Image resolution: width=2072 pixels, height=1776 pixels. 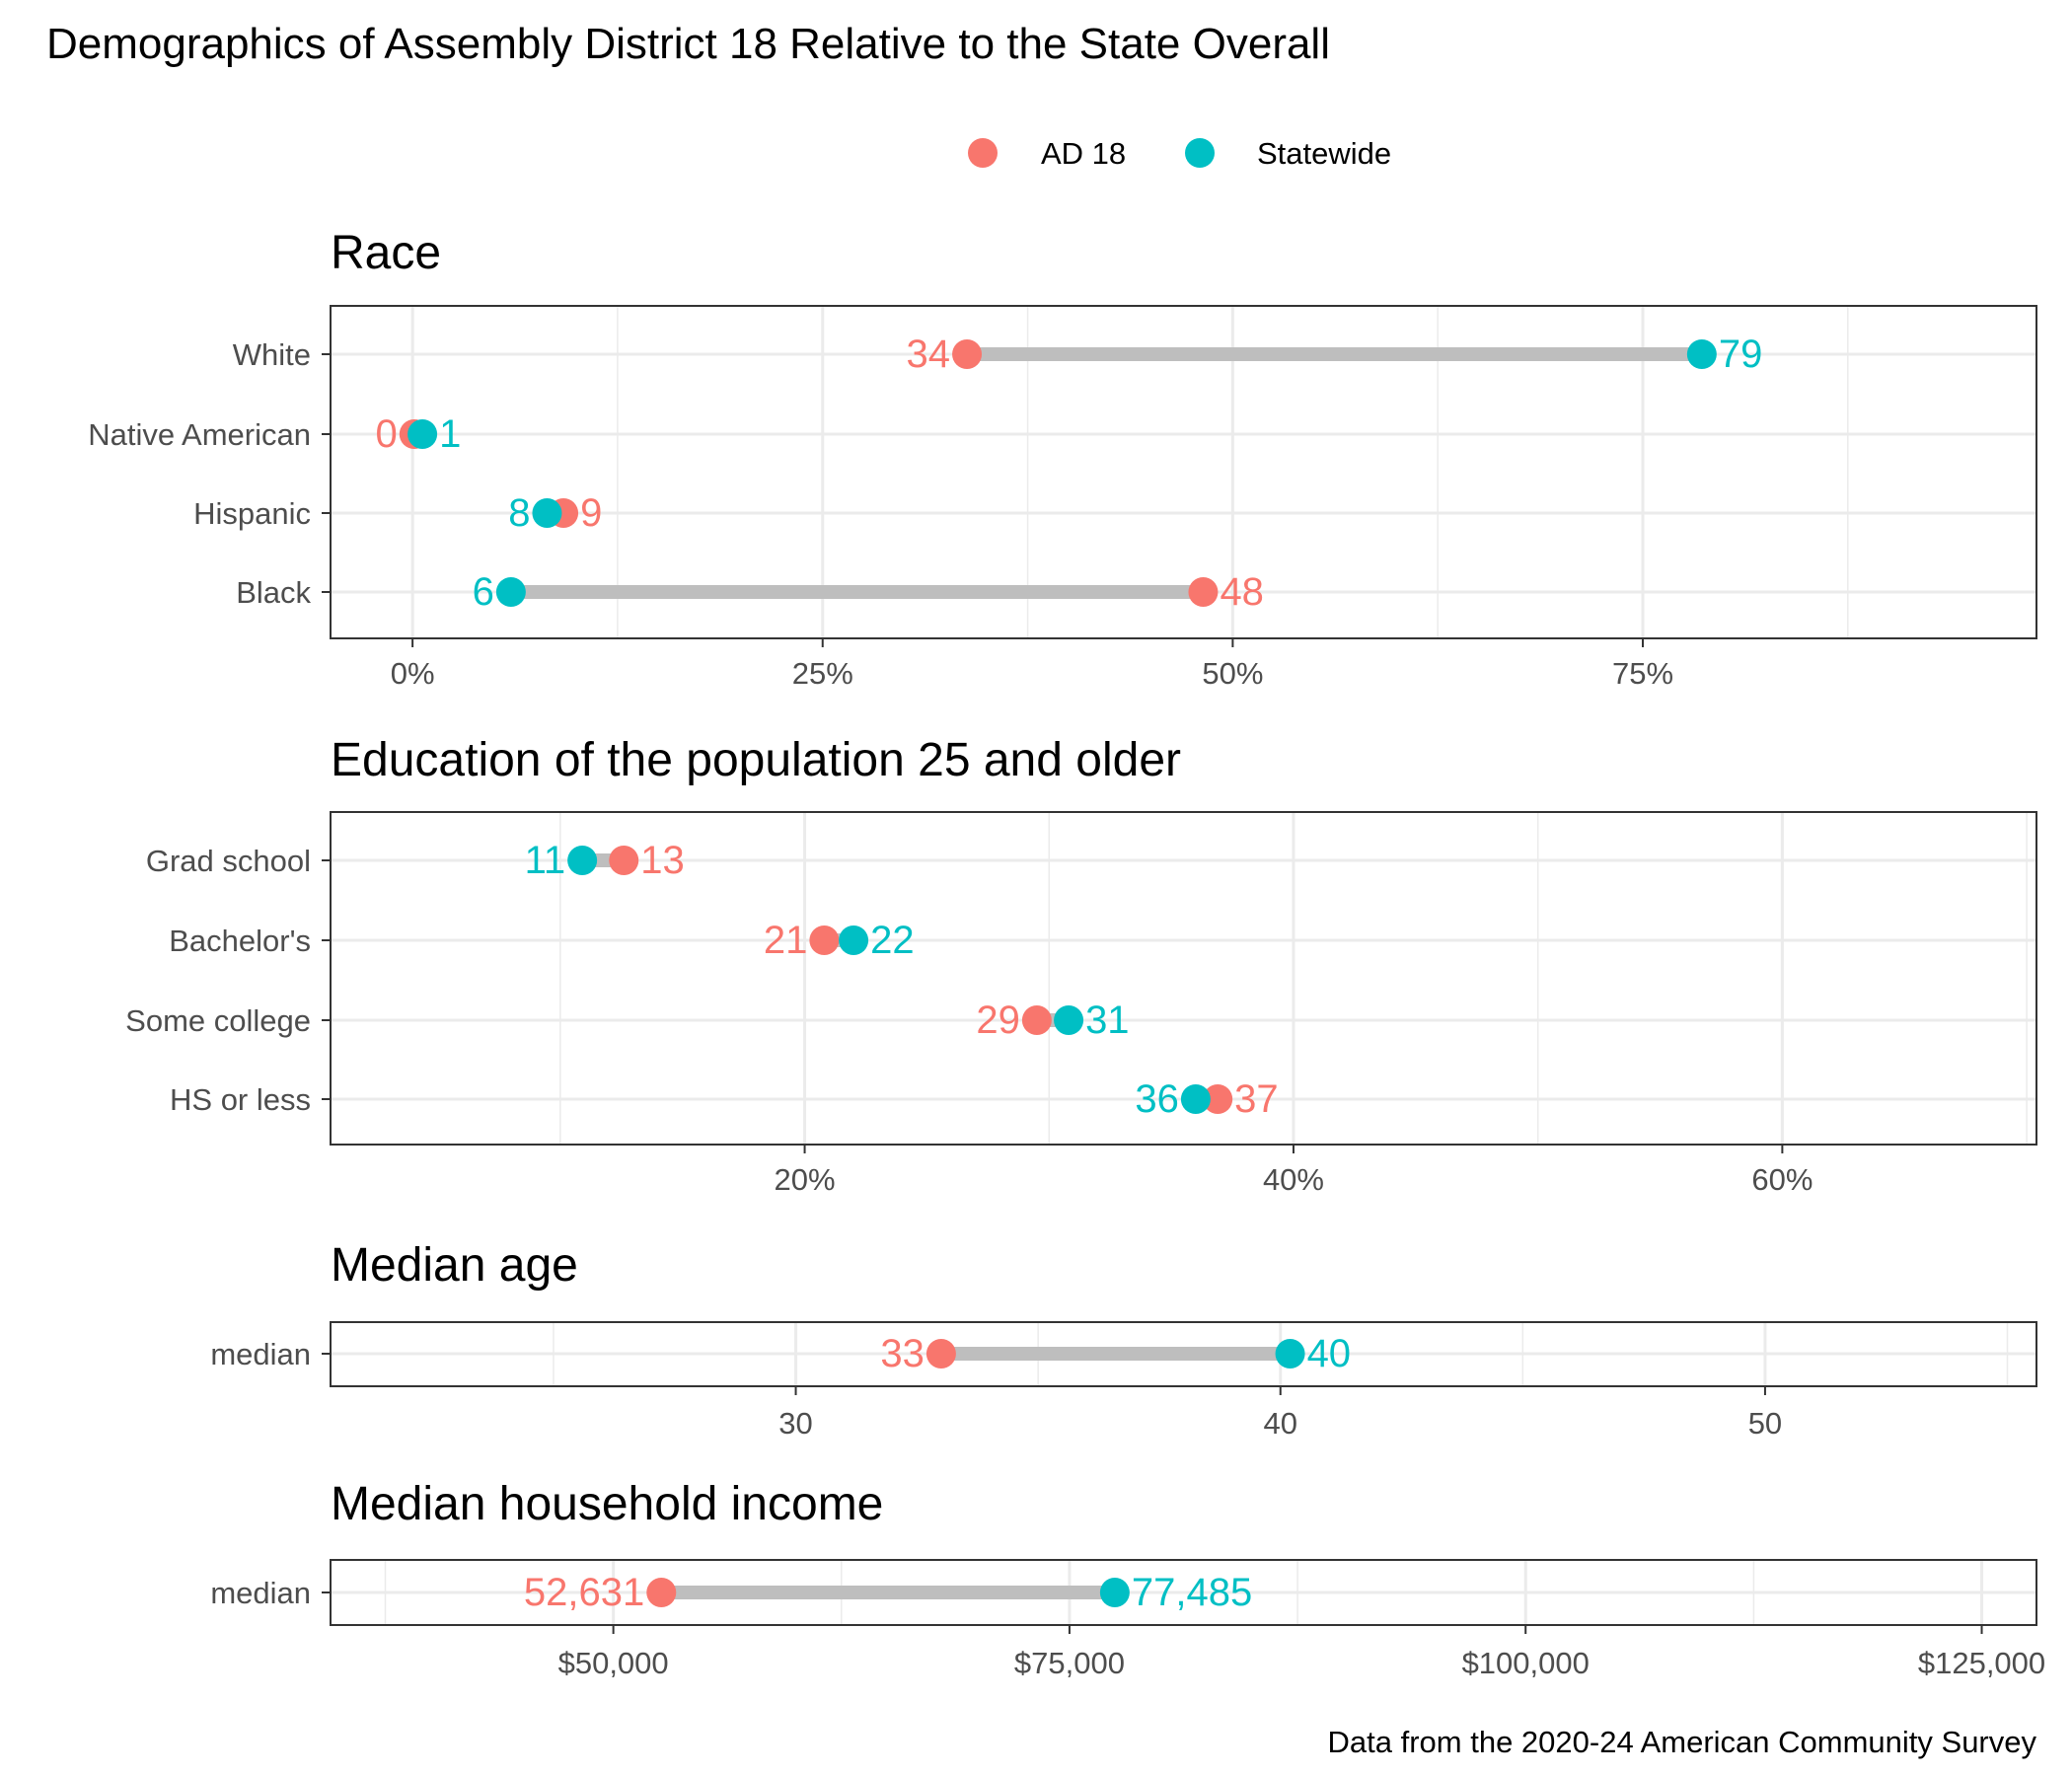 I want to click on district-value-label: 13, so click(x=662, y=861).